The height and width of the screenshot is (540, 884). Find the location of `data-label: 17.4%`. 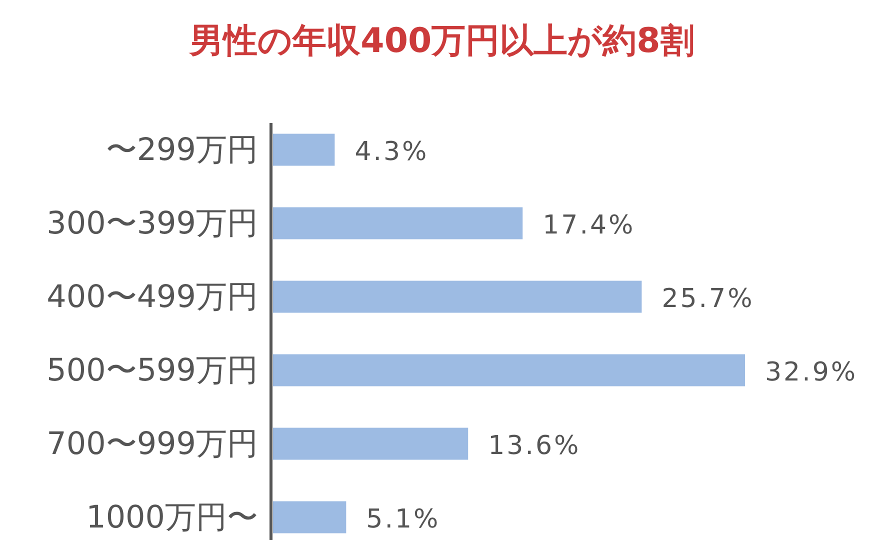

data-label: 17.4% is located at coordinates (589, 225).